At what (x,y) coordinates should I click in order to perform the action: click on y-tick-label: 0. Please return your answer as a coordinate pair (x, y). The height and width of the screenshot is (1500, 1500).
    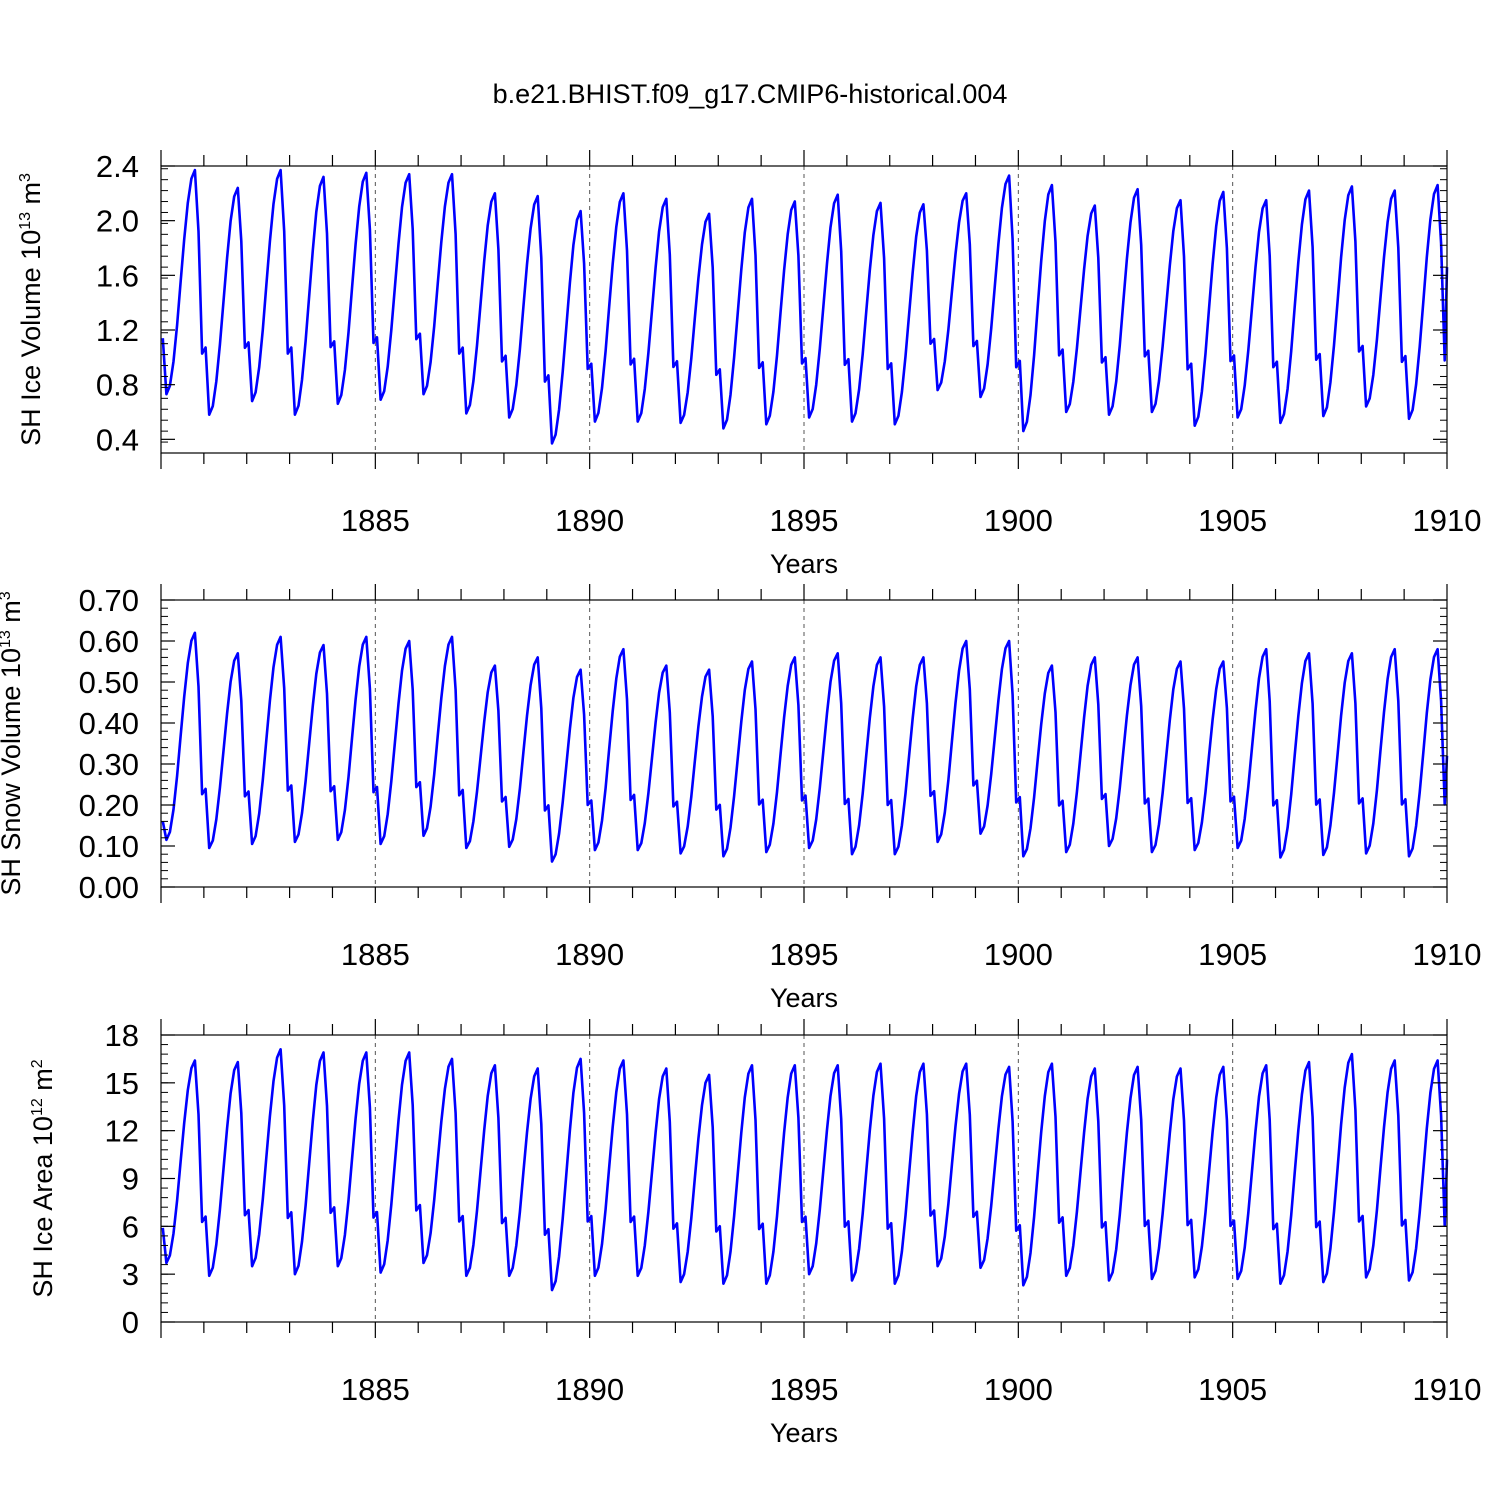
    Looking at the image, I should click on (130, 1322).